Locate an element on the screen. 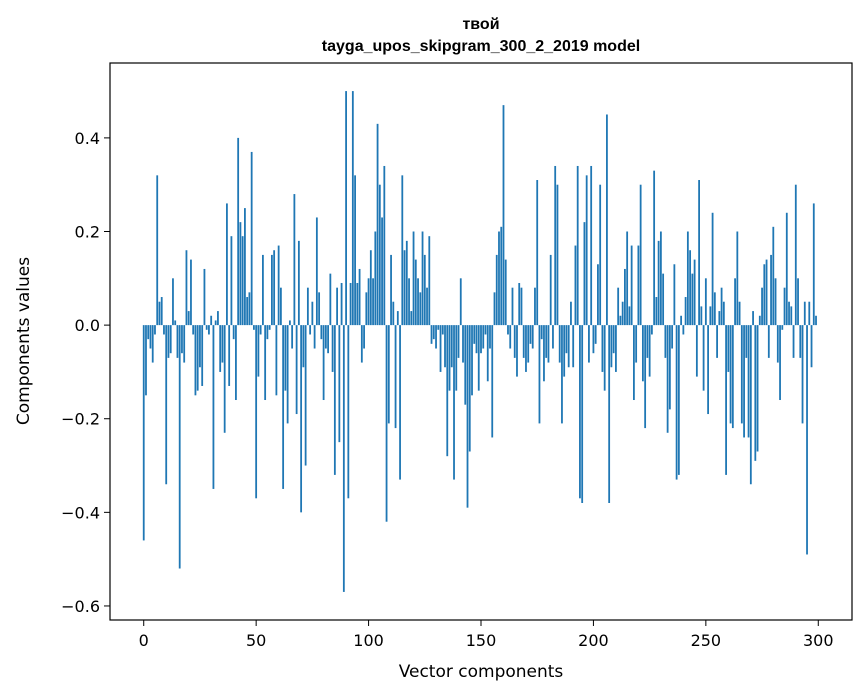  chart-title-line2: tayga_upos_skipgram_300_2_2019 model is located at coordinates (481, 46).